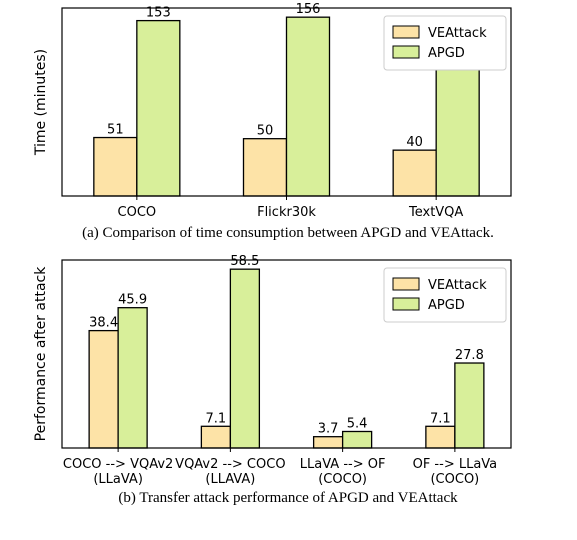 The image size is (577, 540). I want to click on y-axis-label: Performance after attack, so click(41, 354).